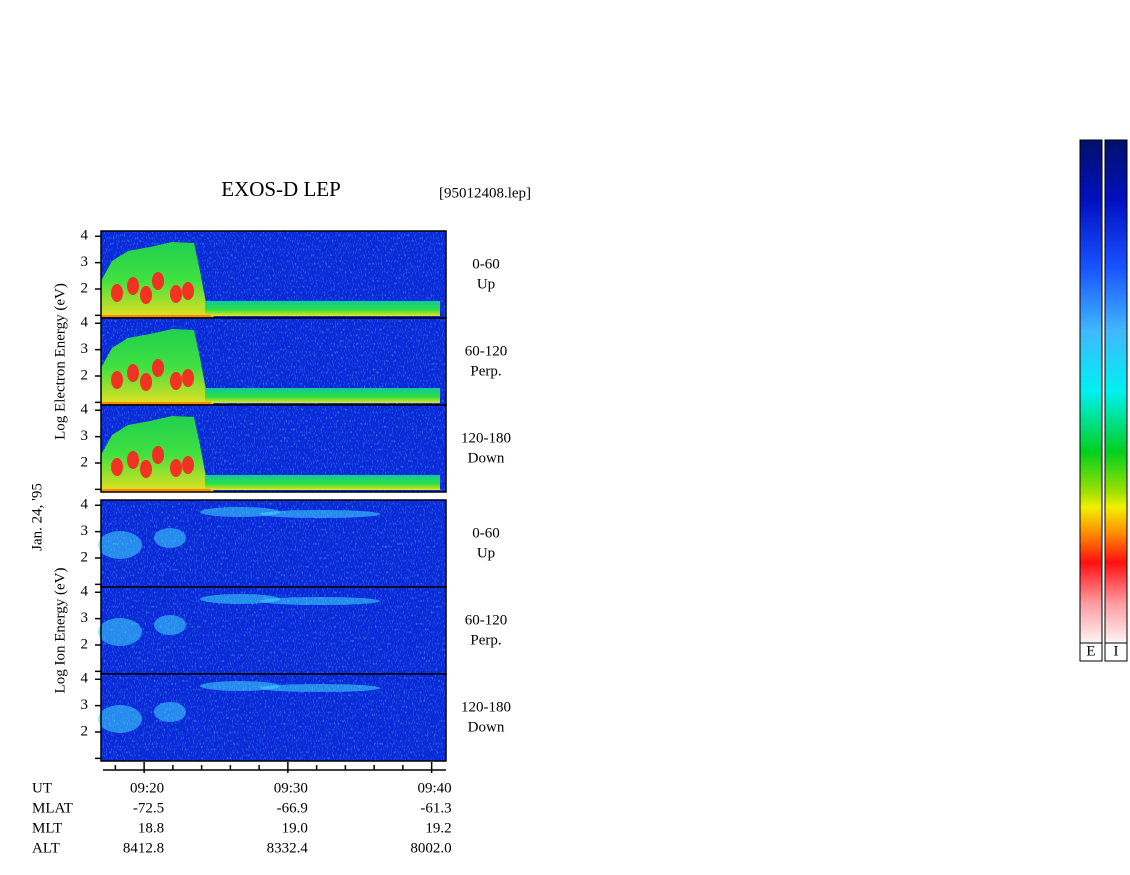 The width and height of the screenshot is (1130, 875). I want to click on ephemeris-label: MLAT, so click(52, 808).